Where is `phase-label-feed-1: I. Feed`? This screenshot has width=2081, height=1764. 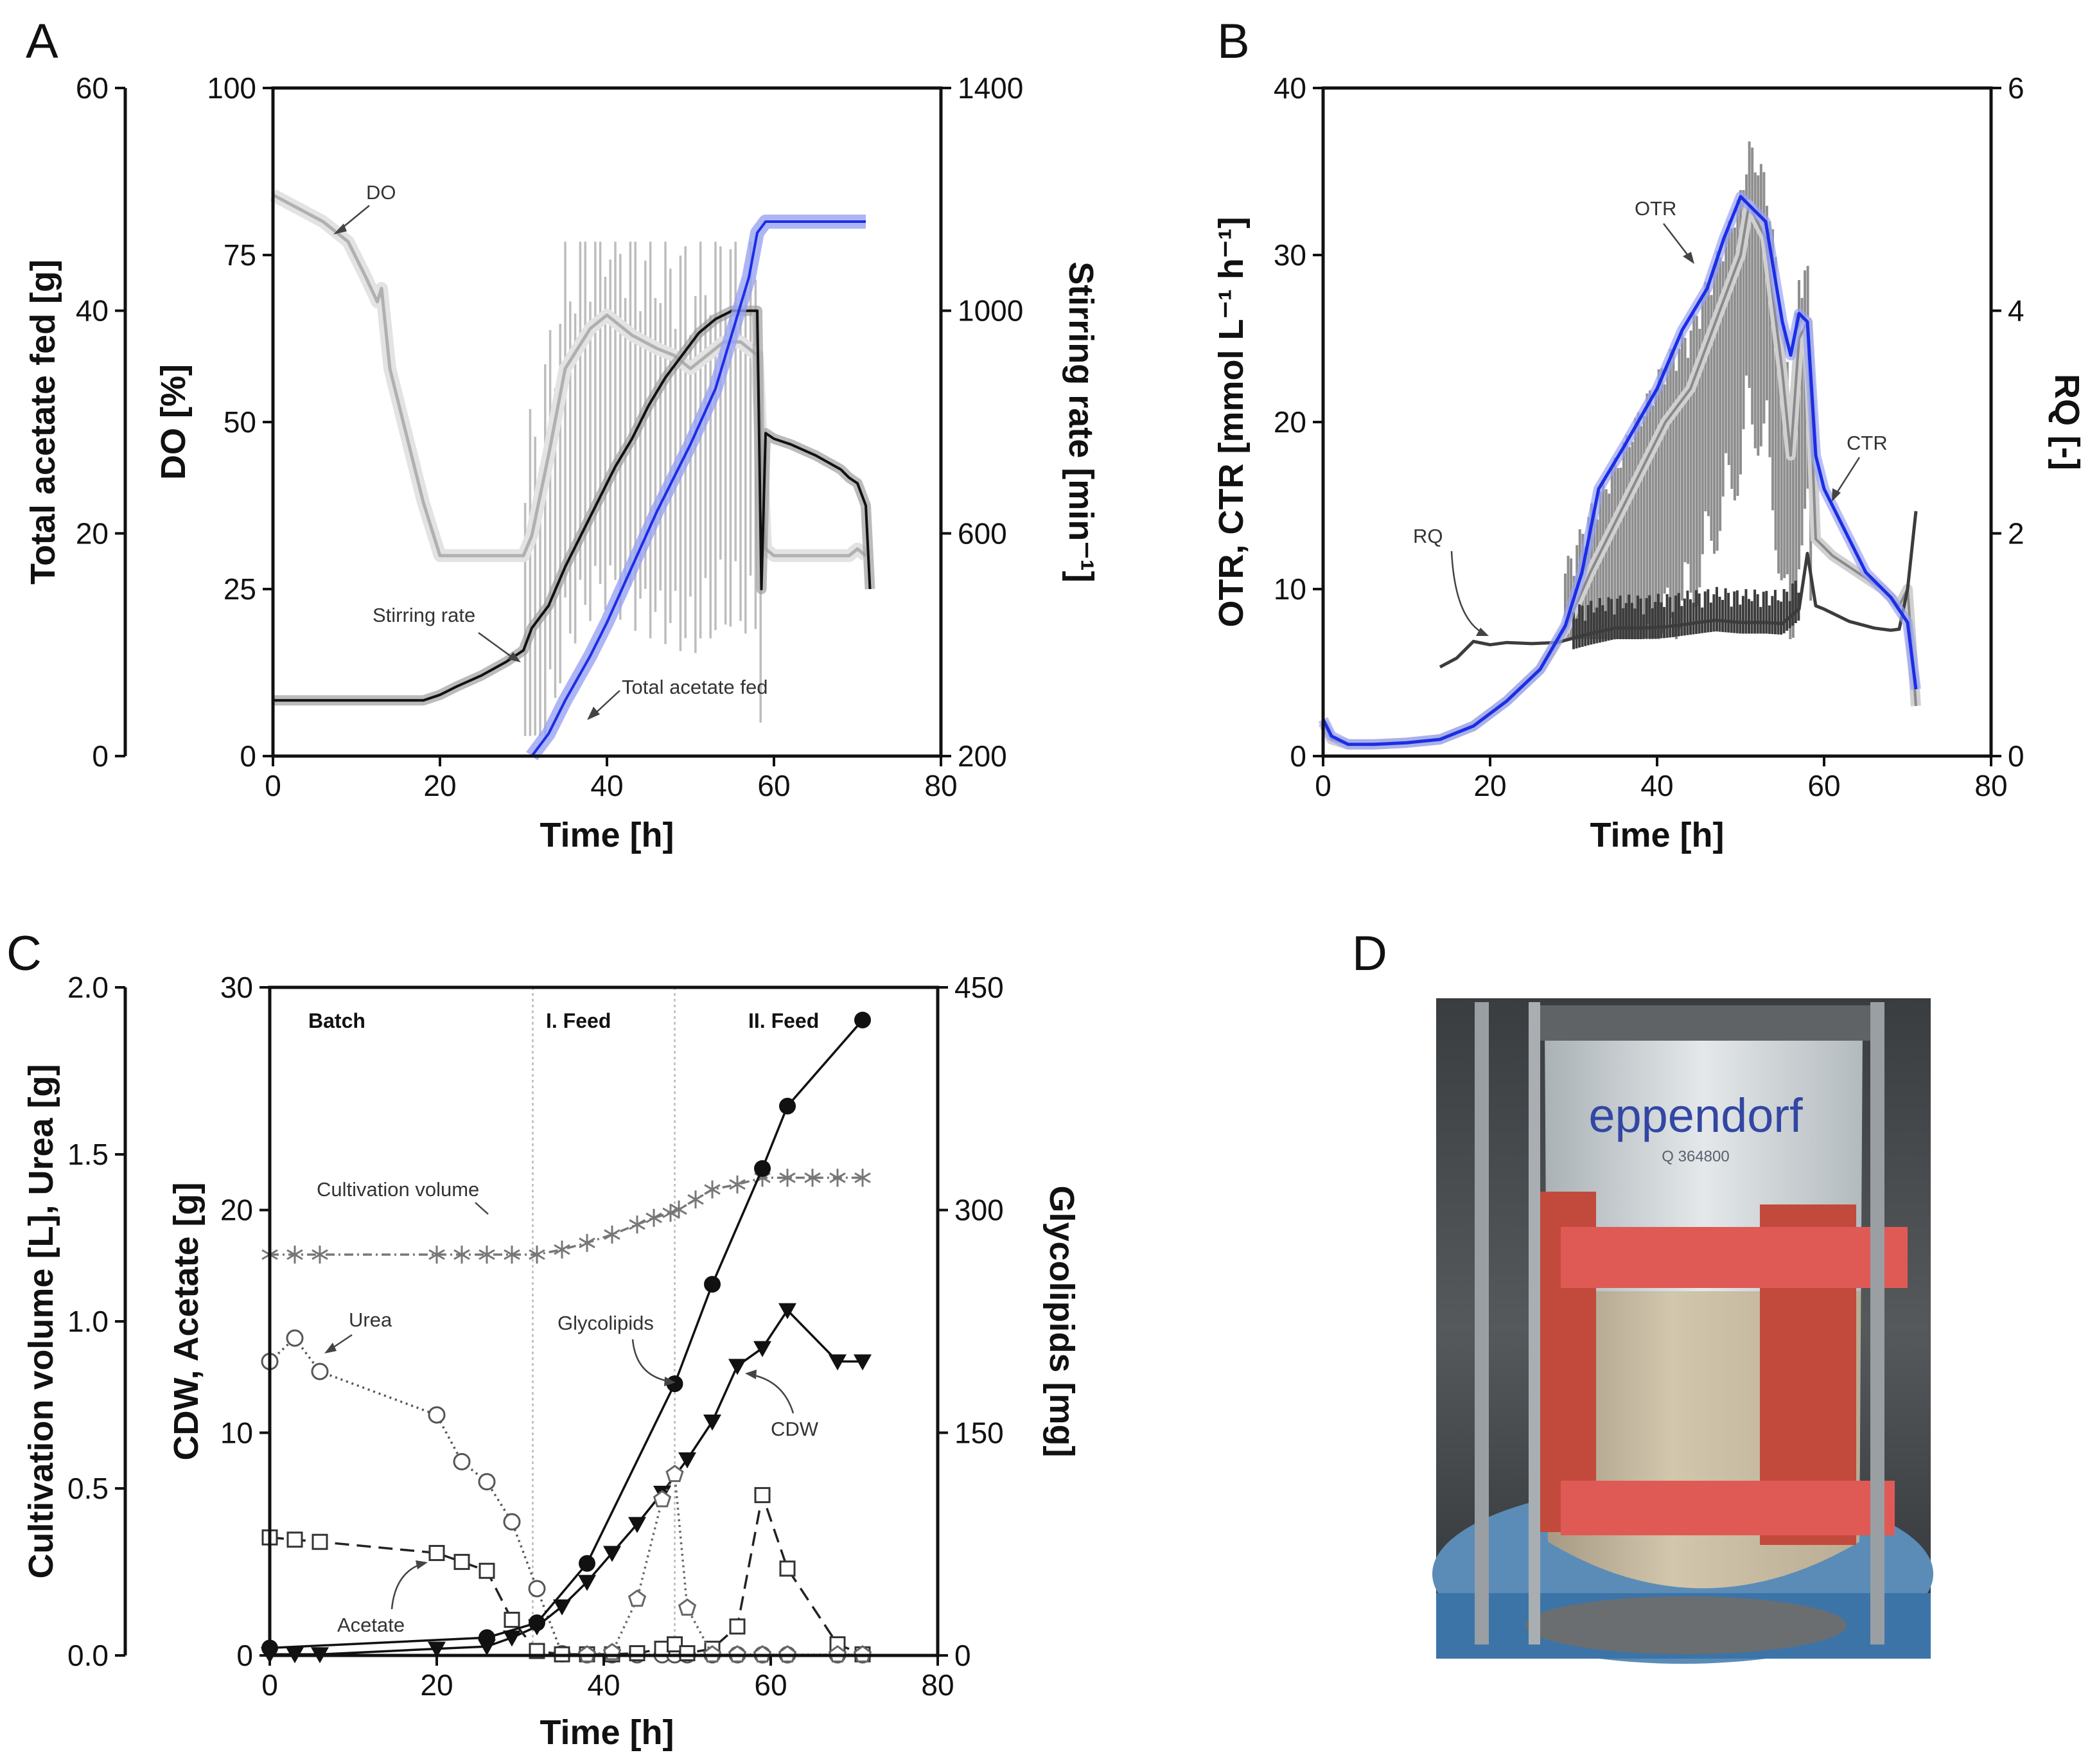
phase-label-feed-1: I. Feed is located at coordinates (578, 1020).